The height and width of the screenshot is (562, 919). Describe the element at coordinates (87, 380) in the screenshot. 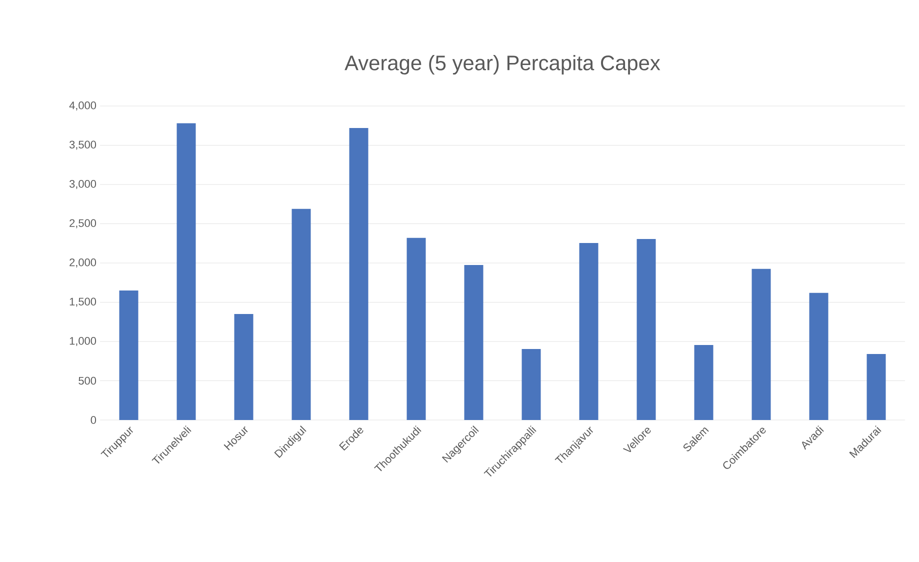

I see `y-tick-label: 500` at that location.